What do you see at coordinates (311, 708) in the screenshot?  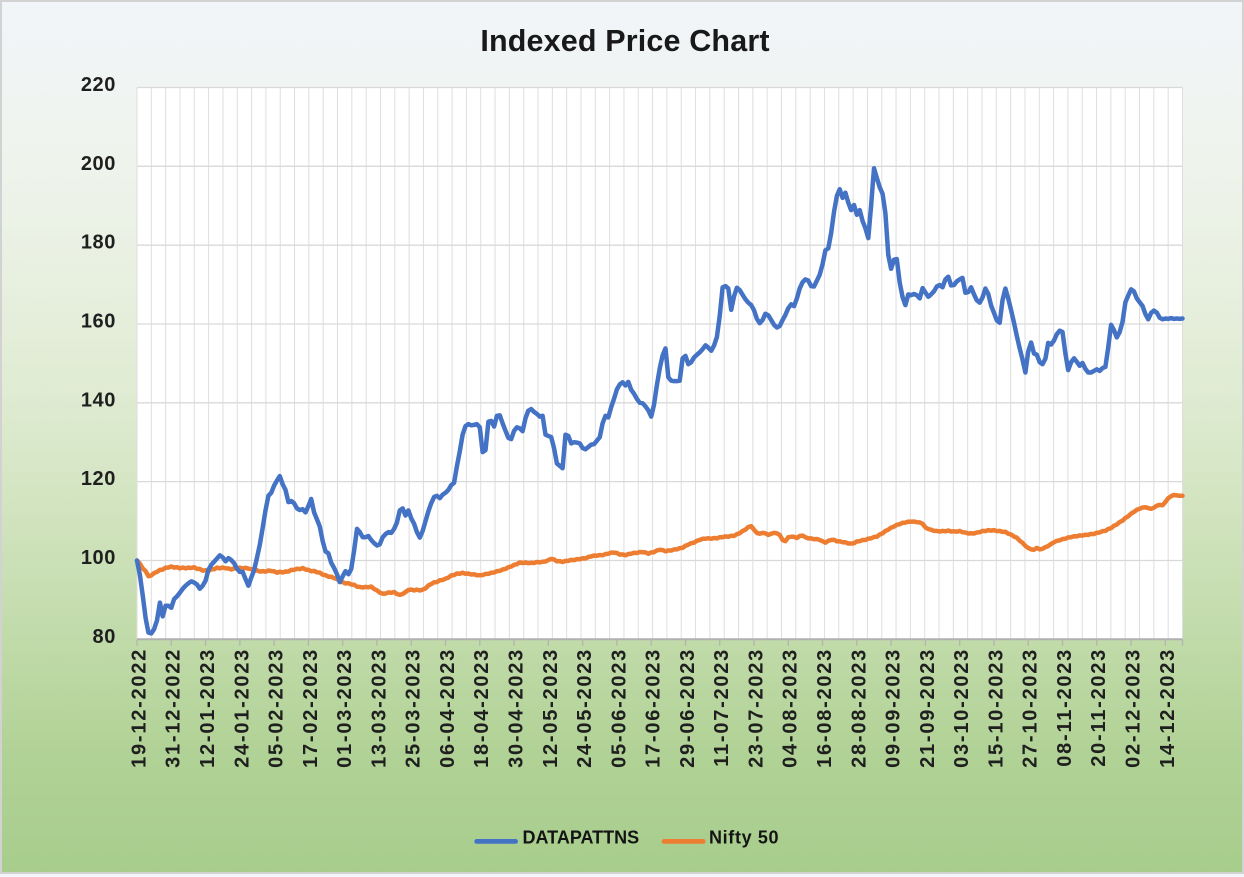 I see `svg-text: 17-02-2023` at bounding box center [311, 708].